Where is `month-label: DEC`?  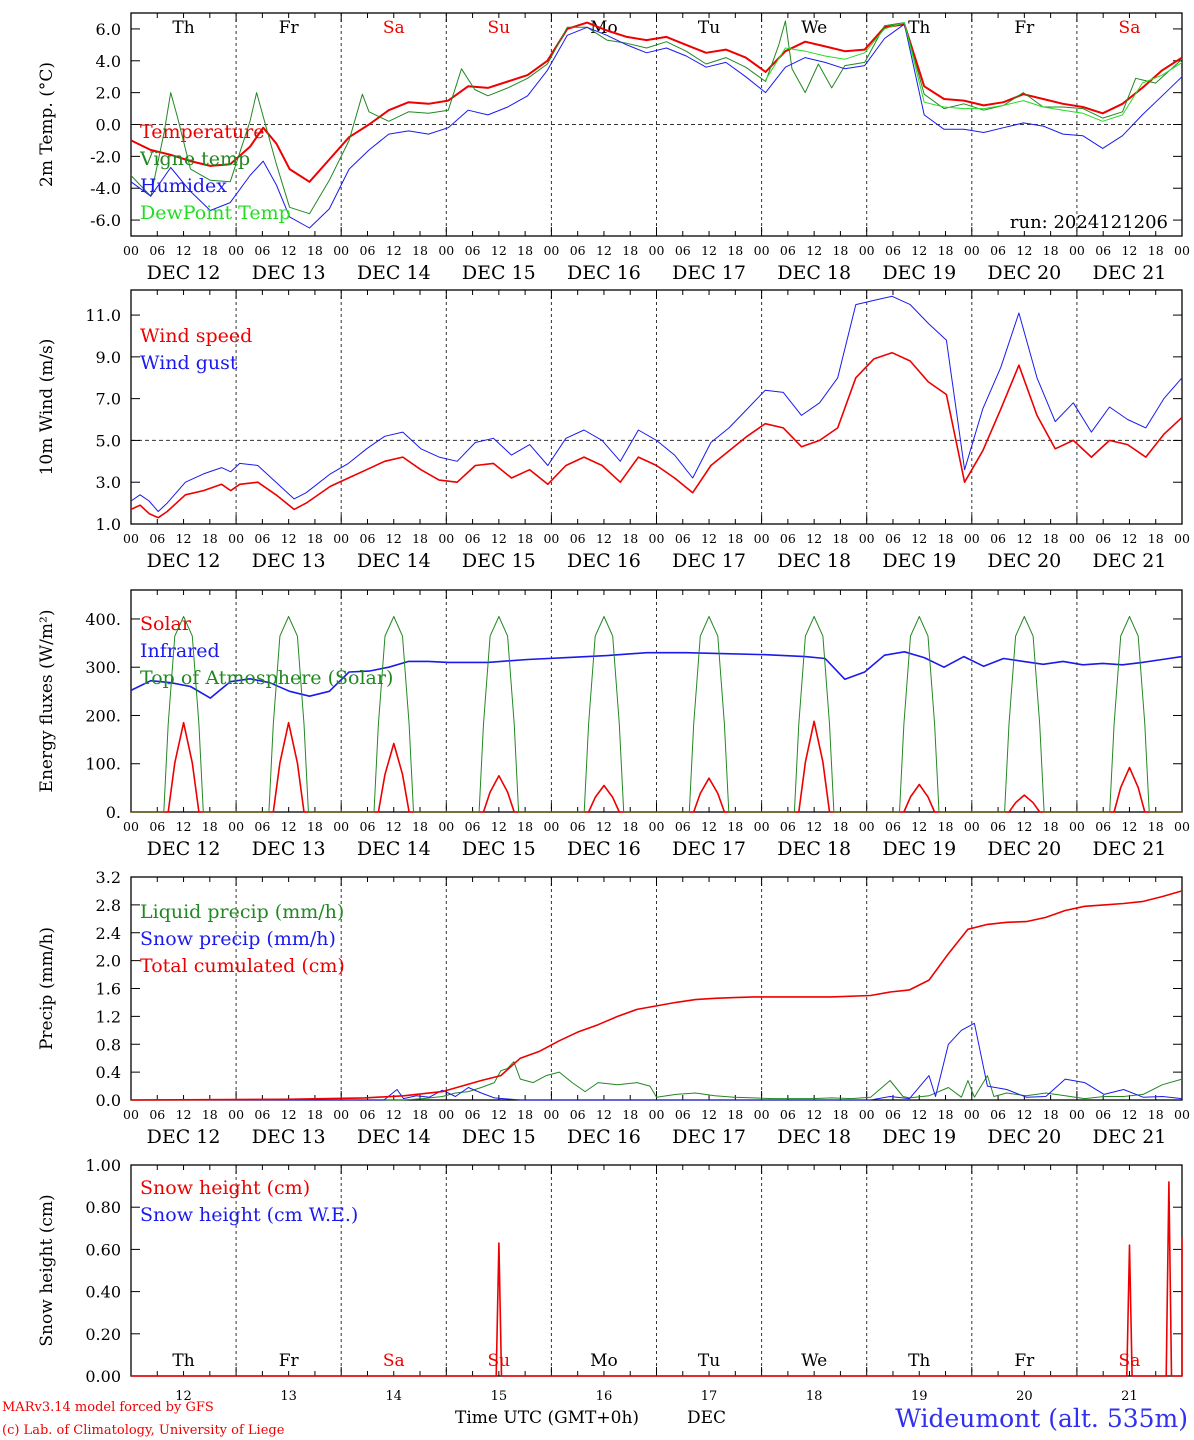 month-label: DEC is located at coordinates (706, 1418).